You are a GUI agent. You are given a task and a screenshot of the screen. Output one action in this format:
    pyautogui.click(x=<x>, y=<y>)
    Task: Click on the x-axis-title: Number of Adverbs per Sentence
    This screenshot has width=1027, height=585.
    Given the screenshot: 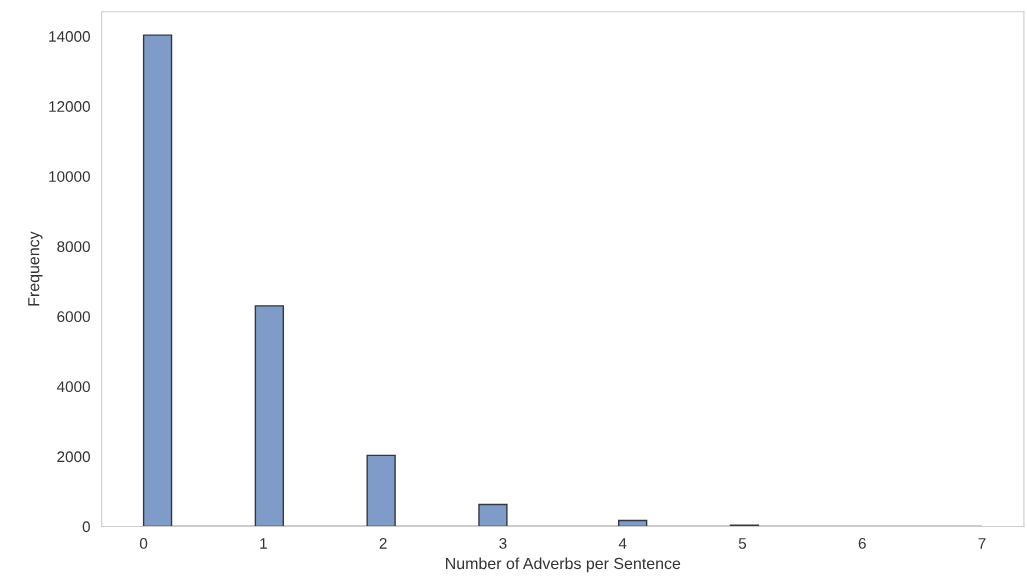 What is the action you would take?
    pyautogui.click(x=563, y=565)
    